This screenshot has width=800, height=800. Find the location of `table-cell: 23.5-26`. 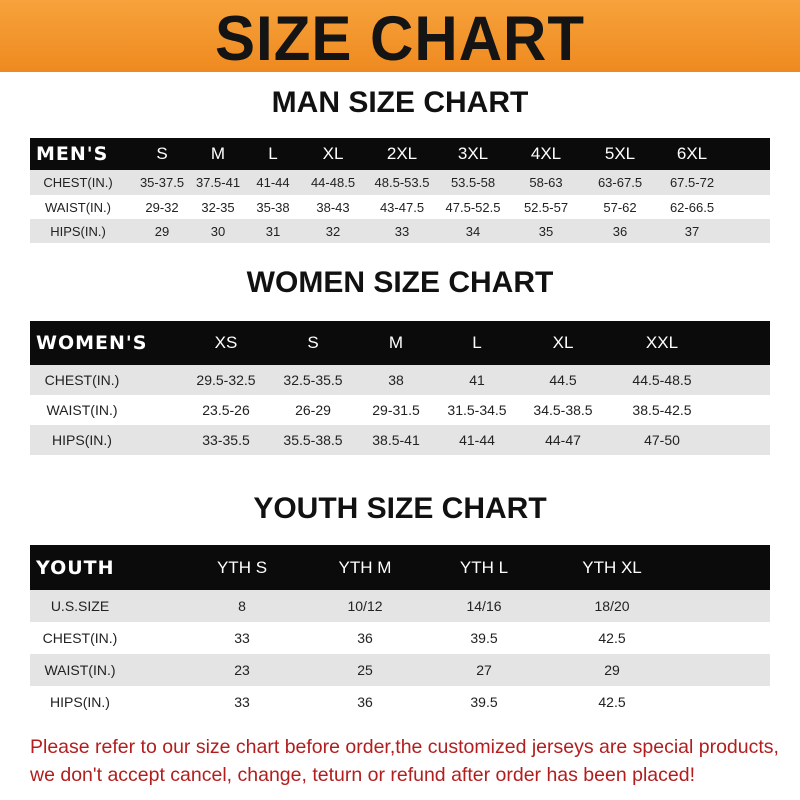

table-cell: 23.5-26 is located at coordinates (226, 410).